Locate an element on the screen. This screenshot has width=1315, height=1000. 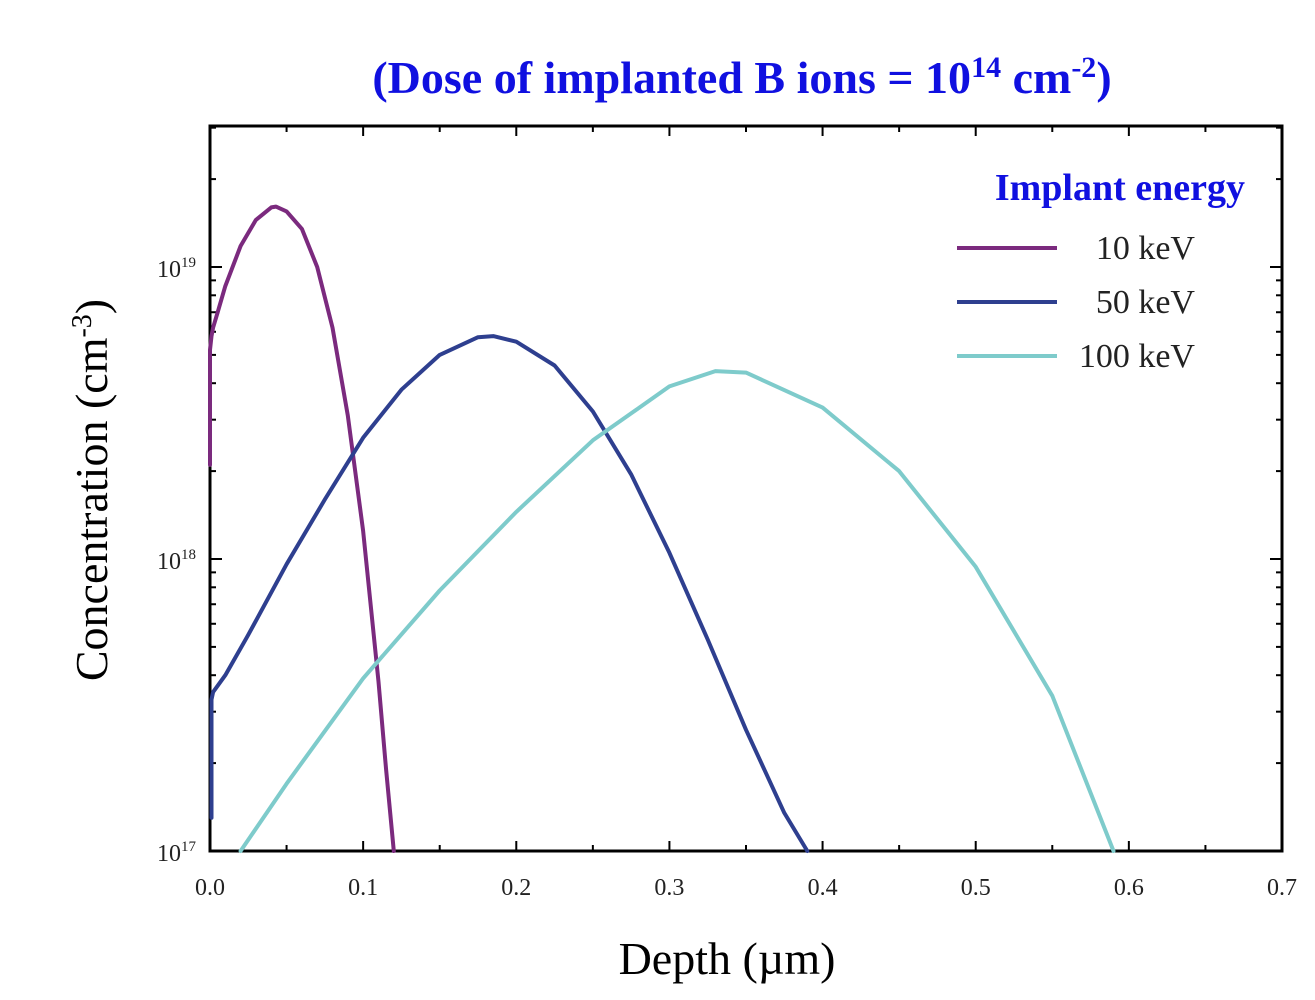
y-tick-label: 1018 is located at coordinates (176, 561).